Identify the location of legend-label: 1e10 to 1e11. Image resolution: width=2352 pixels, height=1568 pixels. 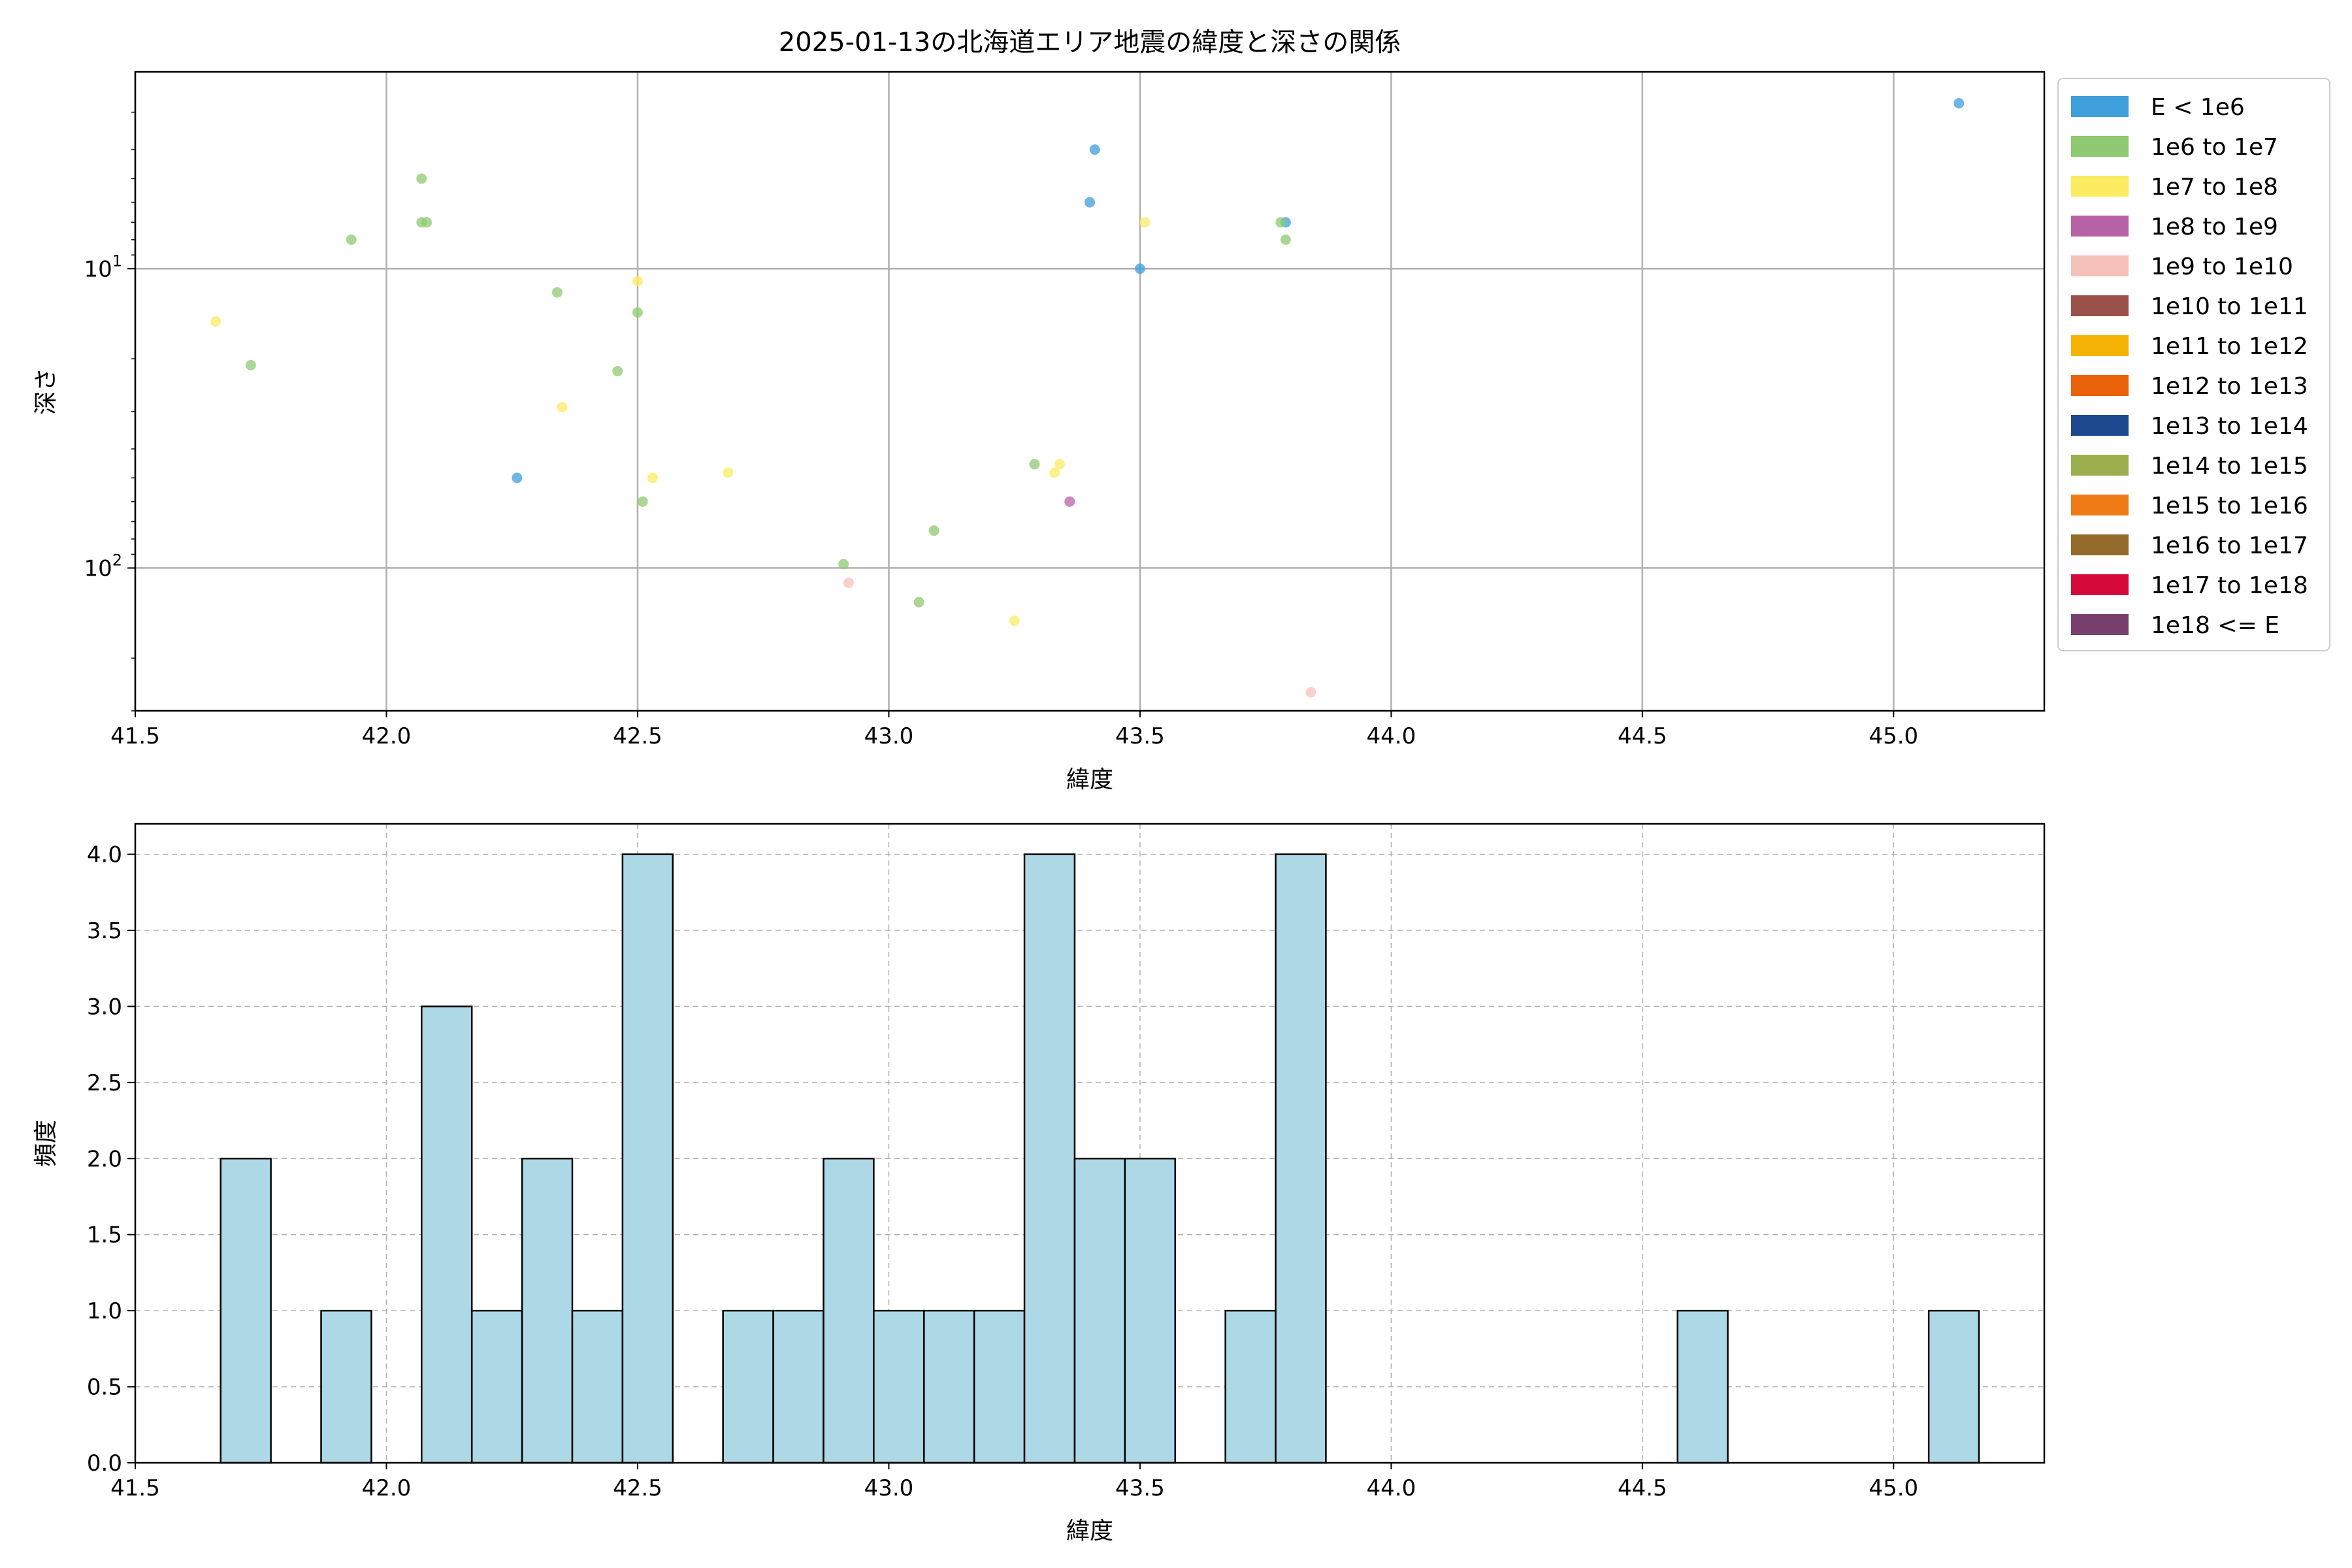
(2229, 306).